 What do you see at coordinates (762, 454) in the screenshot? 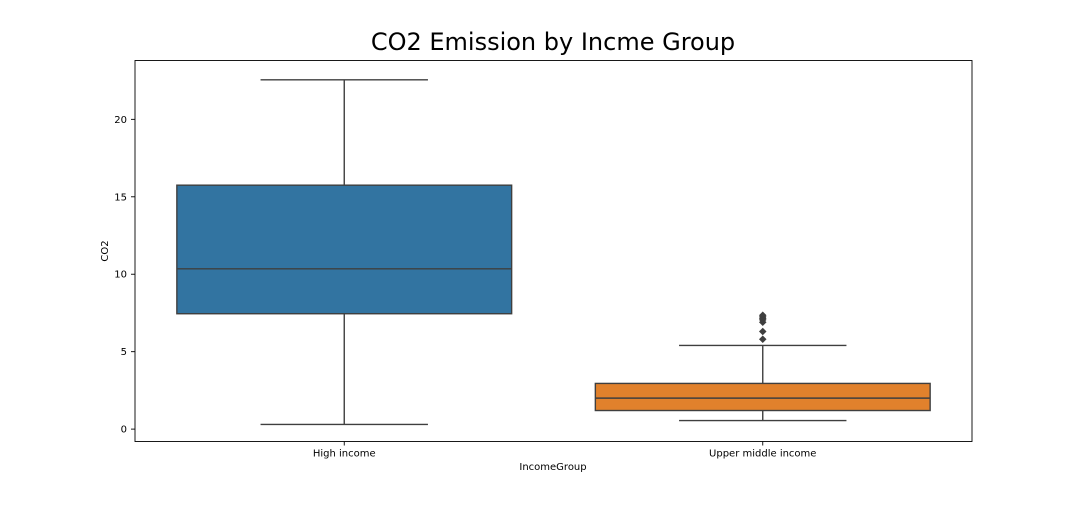
I see `x-tick-label: Upper middle income` at bounding box center [762, 454].